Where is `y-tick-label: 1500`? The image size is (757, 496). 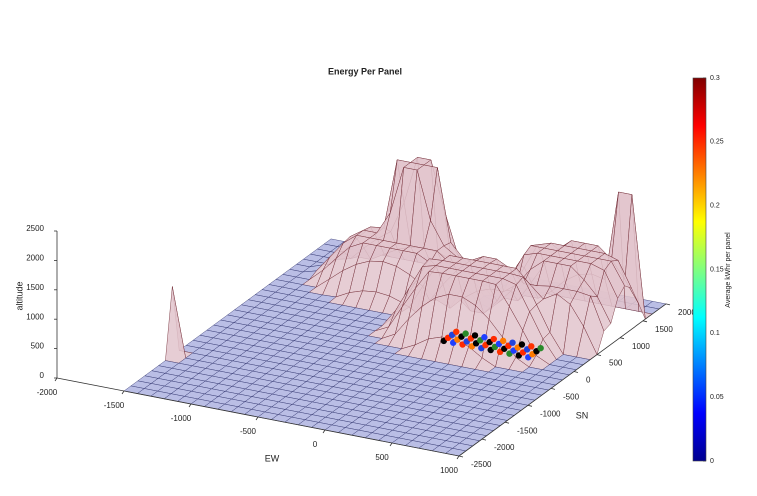 y-tick-label: 1500 is located at coordinates (664, 329).